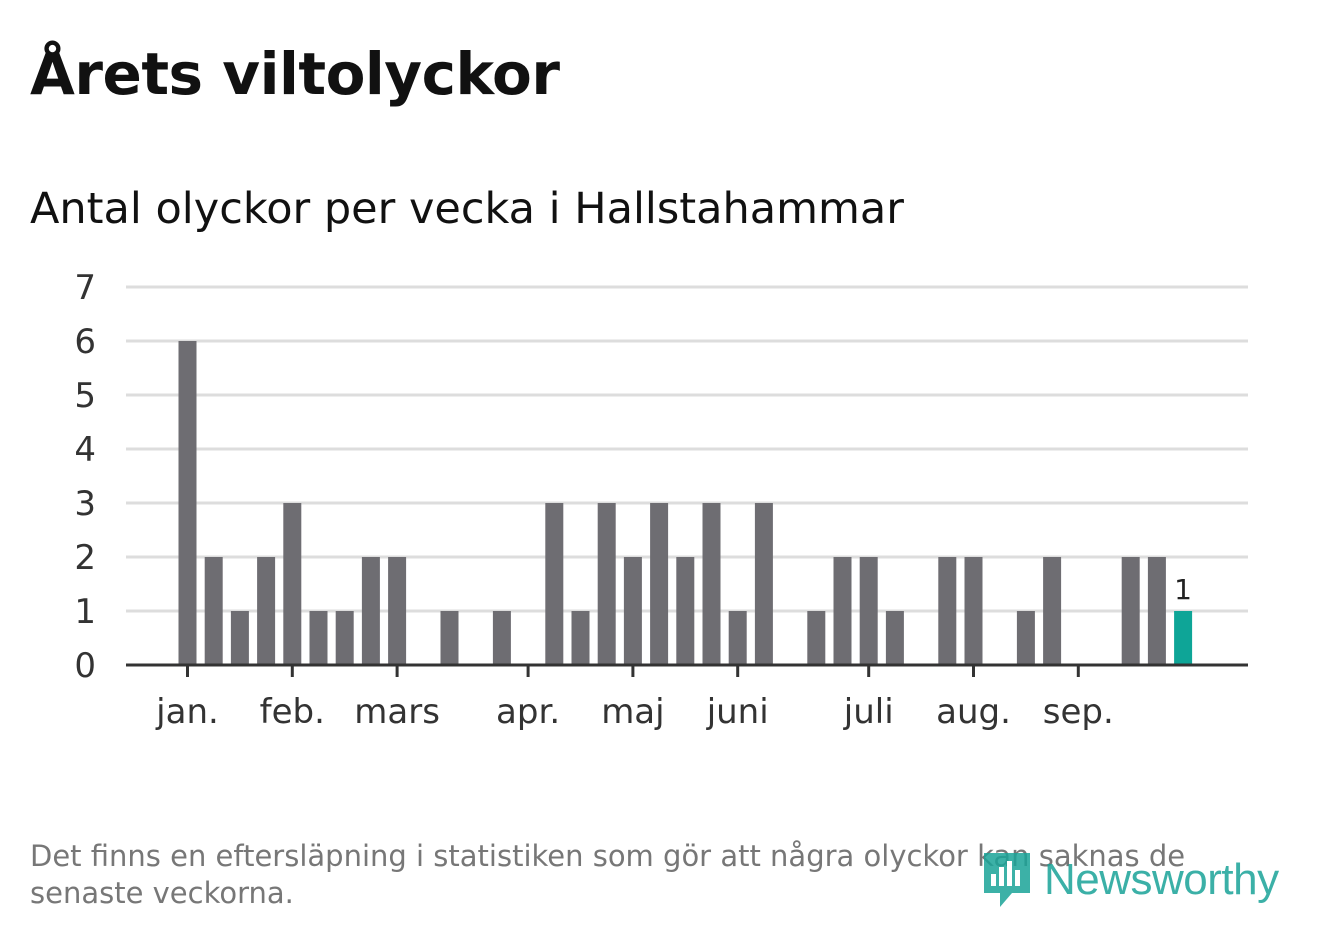 The image size is (1322, 939). Describe the element at coordinates (295, 74) in the screenshot. I see `chart-title: Årets viltolyckor` at that location.